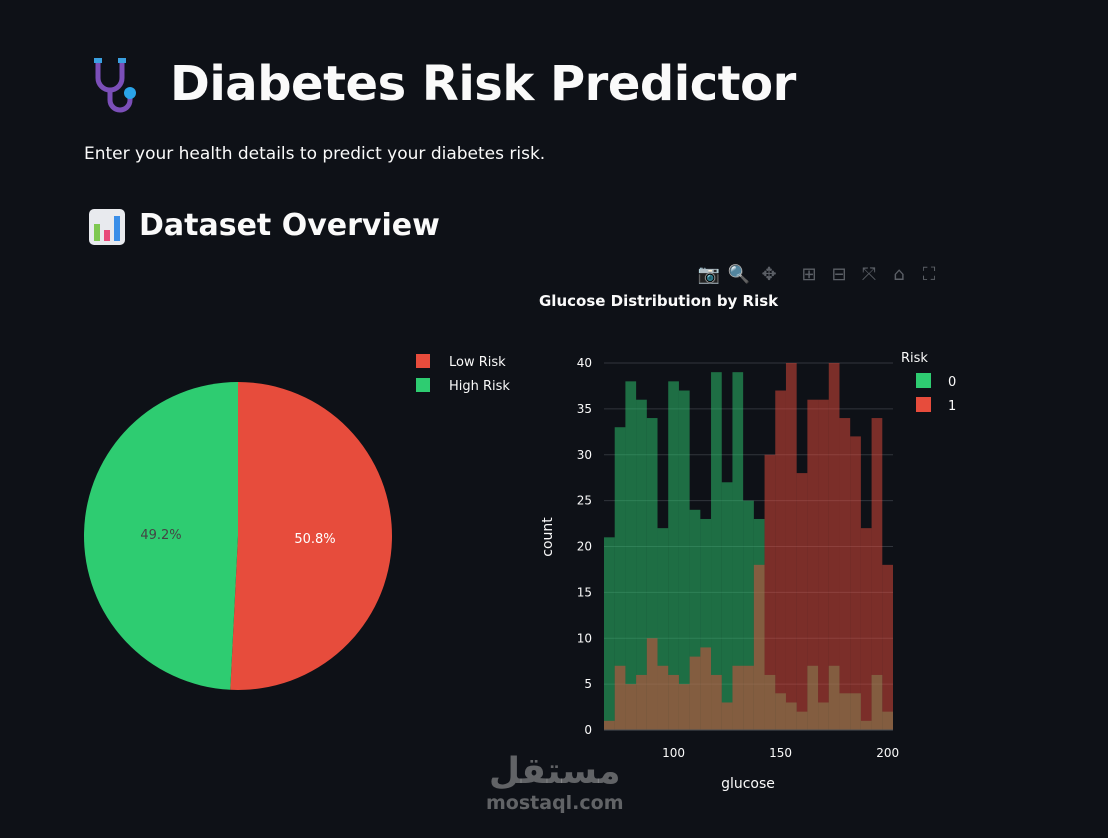 The width and height of the screenshot is (1108, 838). Describe the element at coordinates (769, 274) in the screenshot. I see `pan-icon: ✥` at that location.